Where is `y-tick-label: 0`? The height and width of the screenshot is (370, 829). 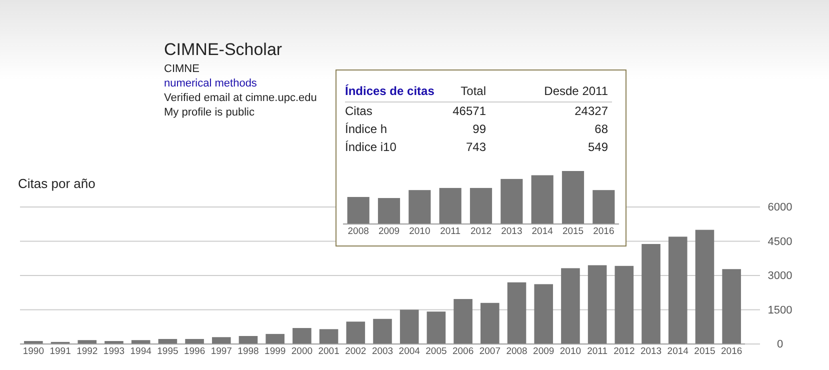 y-tick-label: 0 is located at coordinates (780, 344).